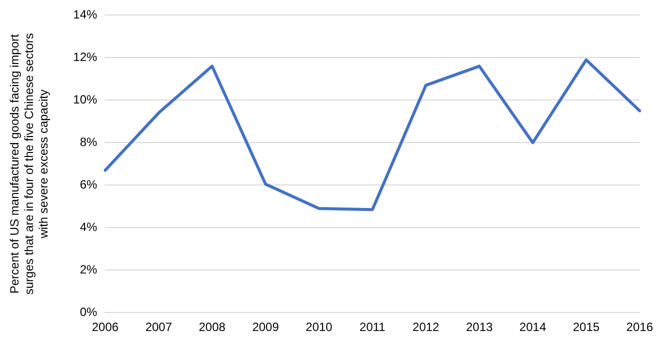 This screenshot has height=347, width=661. What do you see at coordinates (586, 327) in the screenshot?
I see `x-tick-label: 2015` at bounding box center [586, 327].